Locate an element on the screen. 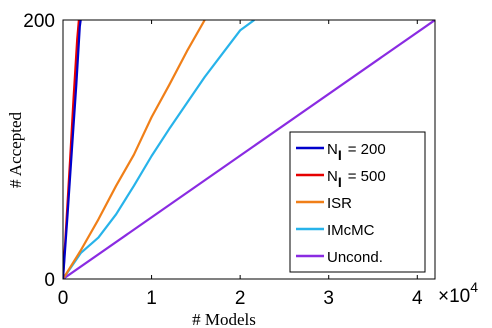 This screenshot has height=328, width=492. y-tick-label-0: 0 is located at coordinates (49, 280).